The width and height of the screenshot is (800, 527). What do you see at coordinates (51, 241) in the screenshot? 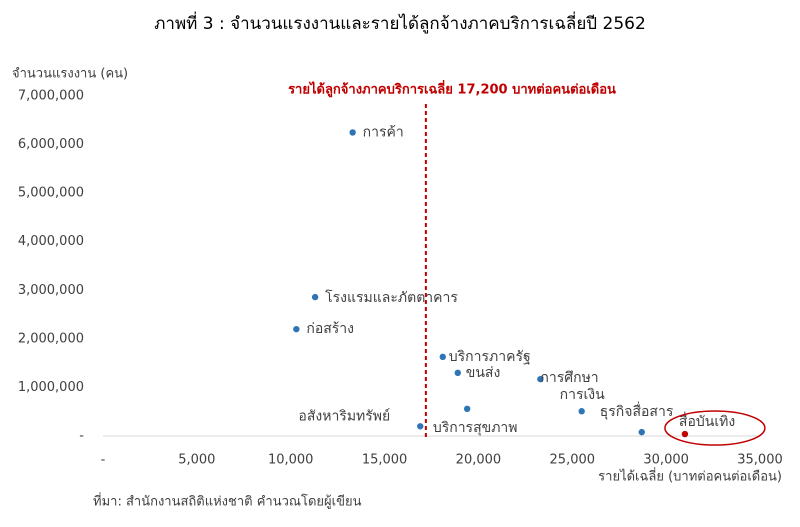
I see `y-tick-label: 4,000,000` at bounding box center [51, 241].